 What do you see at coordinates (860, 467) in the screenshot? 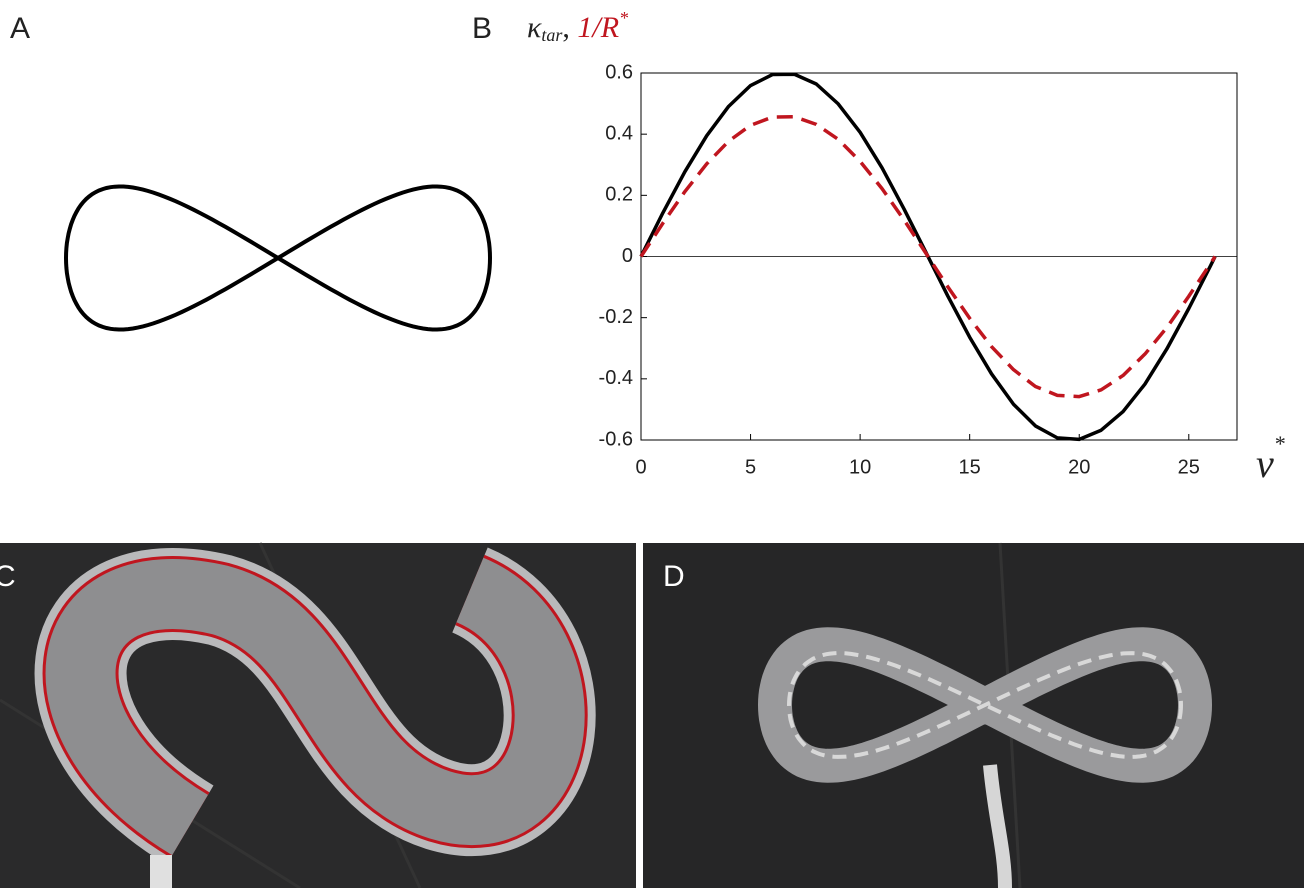
I see `x-tick-label: 10` at bounding box center [860, 467].